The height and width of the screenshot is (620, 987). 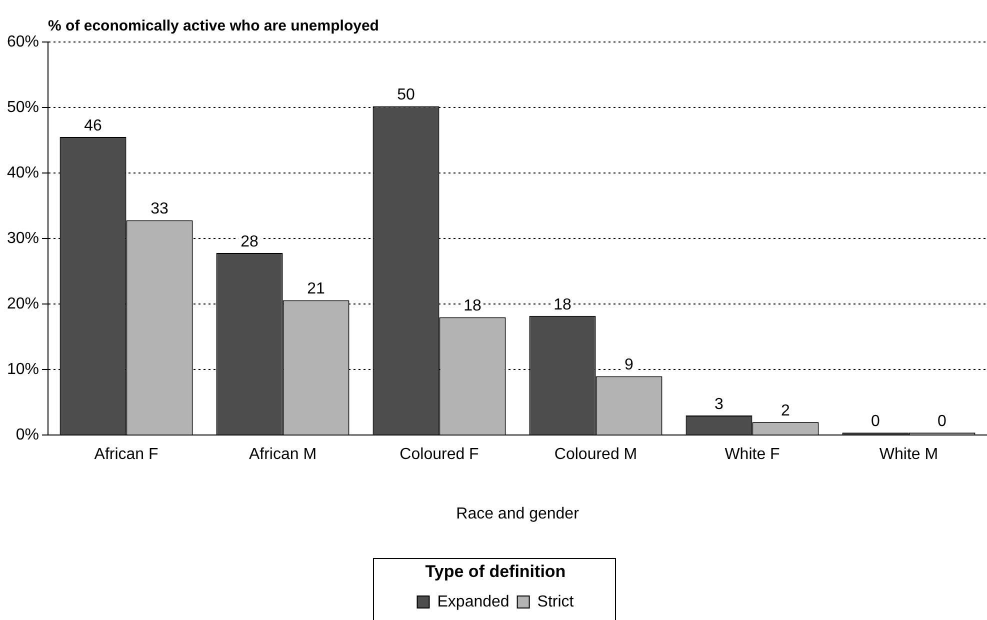 I want to click on x-tick-label: Coloured M, so click(x=596, y=455).